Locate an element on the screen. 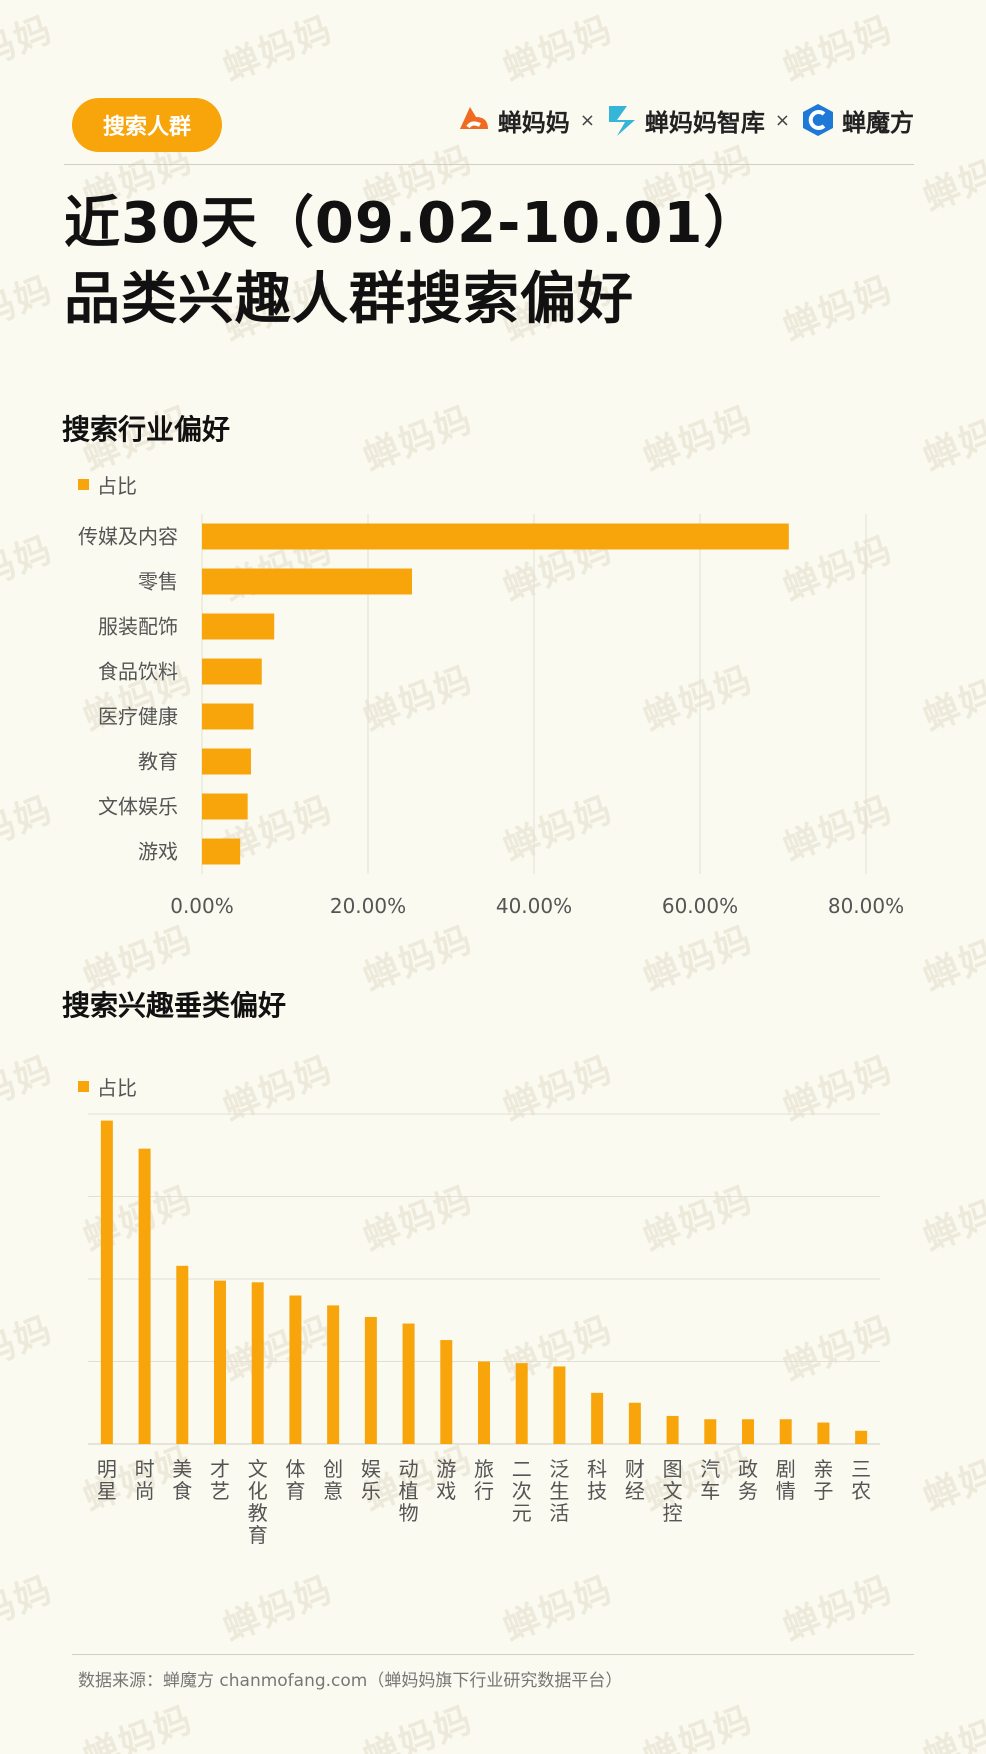 The image size is (986, 1754). category-label: 才艺 is located at coordinates (220, 1480).